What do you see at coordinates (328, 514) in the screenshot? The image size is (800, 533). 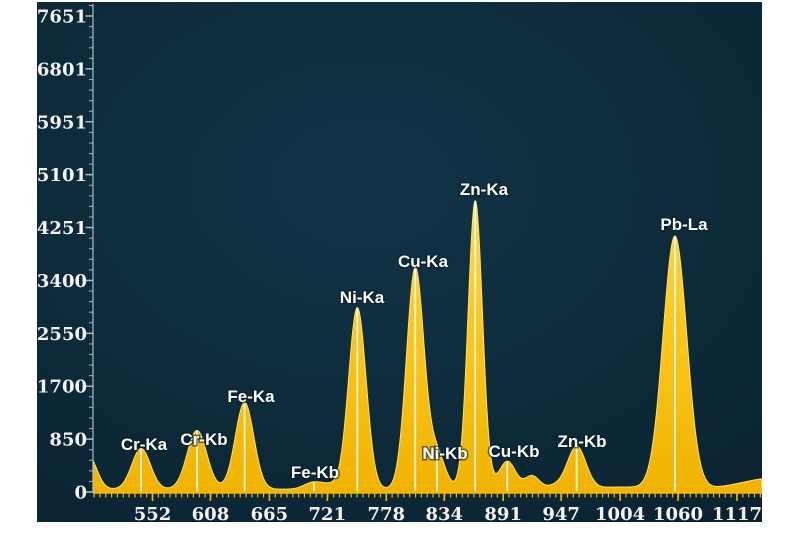 I see `x-tick-label: 721` at bounding box center [328, 514].